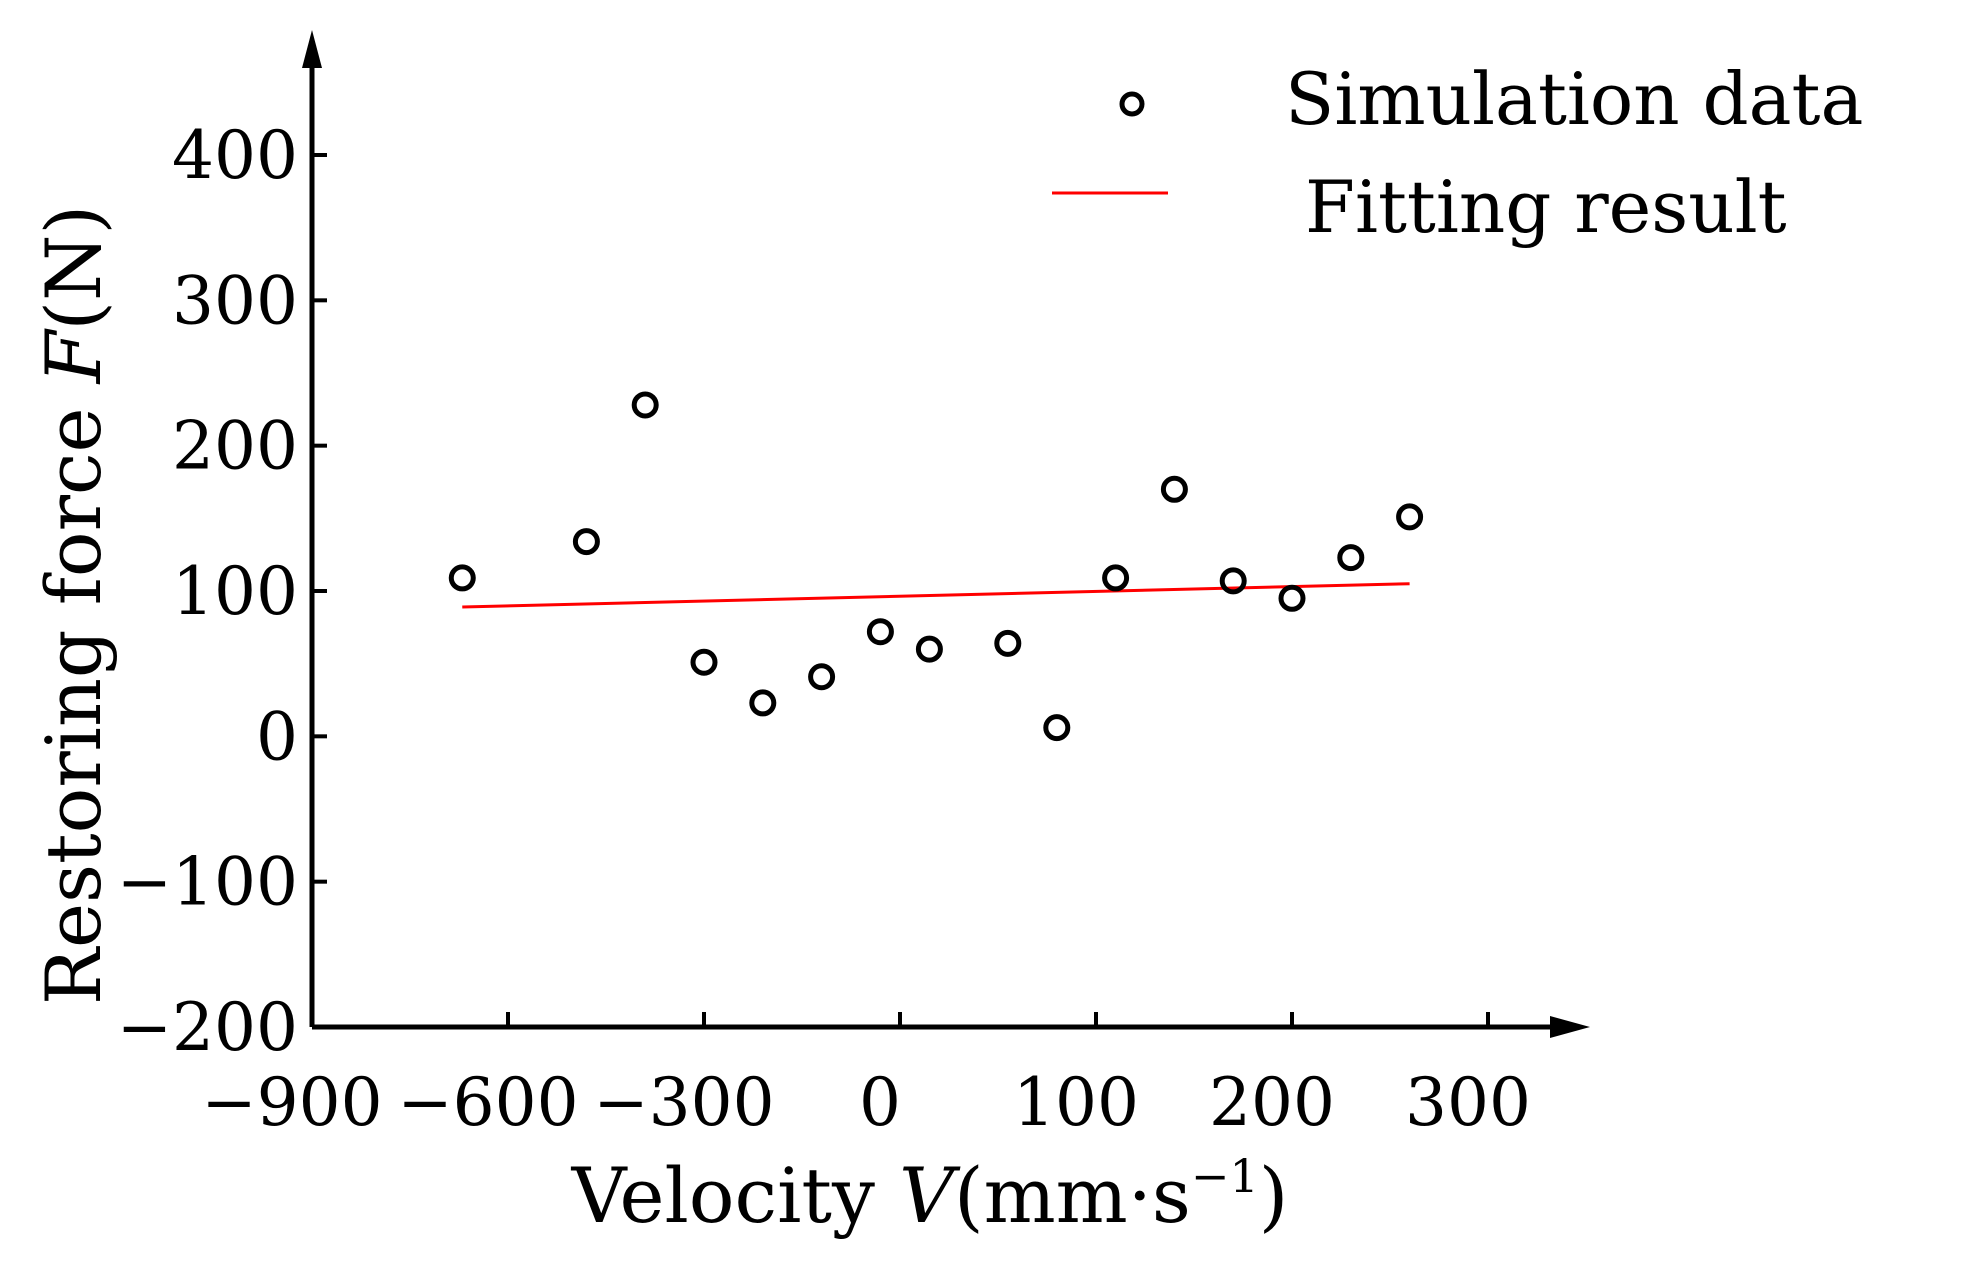  What do you see at coordinates (930, 1194) in the screenshot?
I see `x-axis-title: Velocity V(mm·s−1)` at bounding box center [930, 1194].